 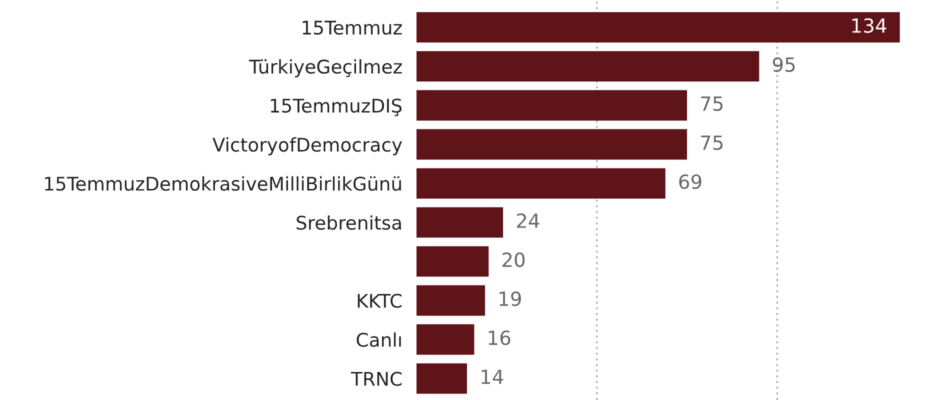 I want to click on data-label: 95, so click(x=783, y=64).